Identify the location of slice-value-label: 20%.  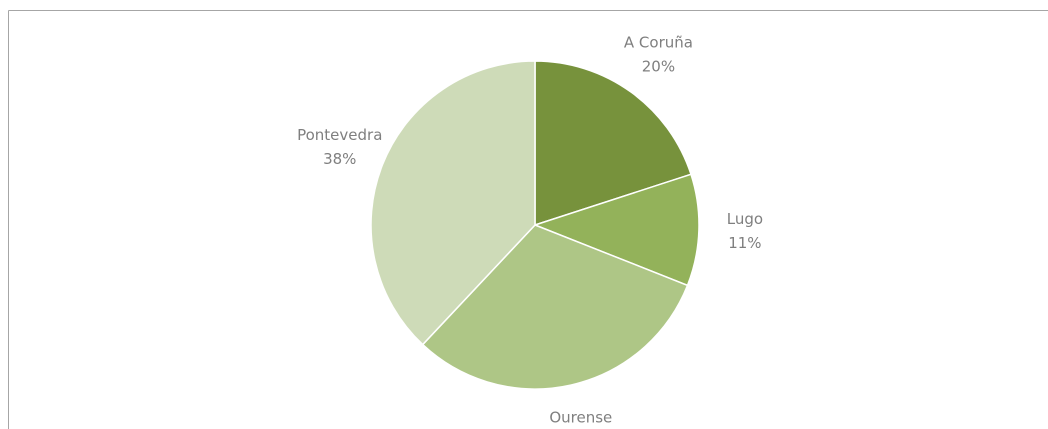
(658, 67).